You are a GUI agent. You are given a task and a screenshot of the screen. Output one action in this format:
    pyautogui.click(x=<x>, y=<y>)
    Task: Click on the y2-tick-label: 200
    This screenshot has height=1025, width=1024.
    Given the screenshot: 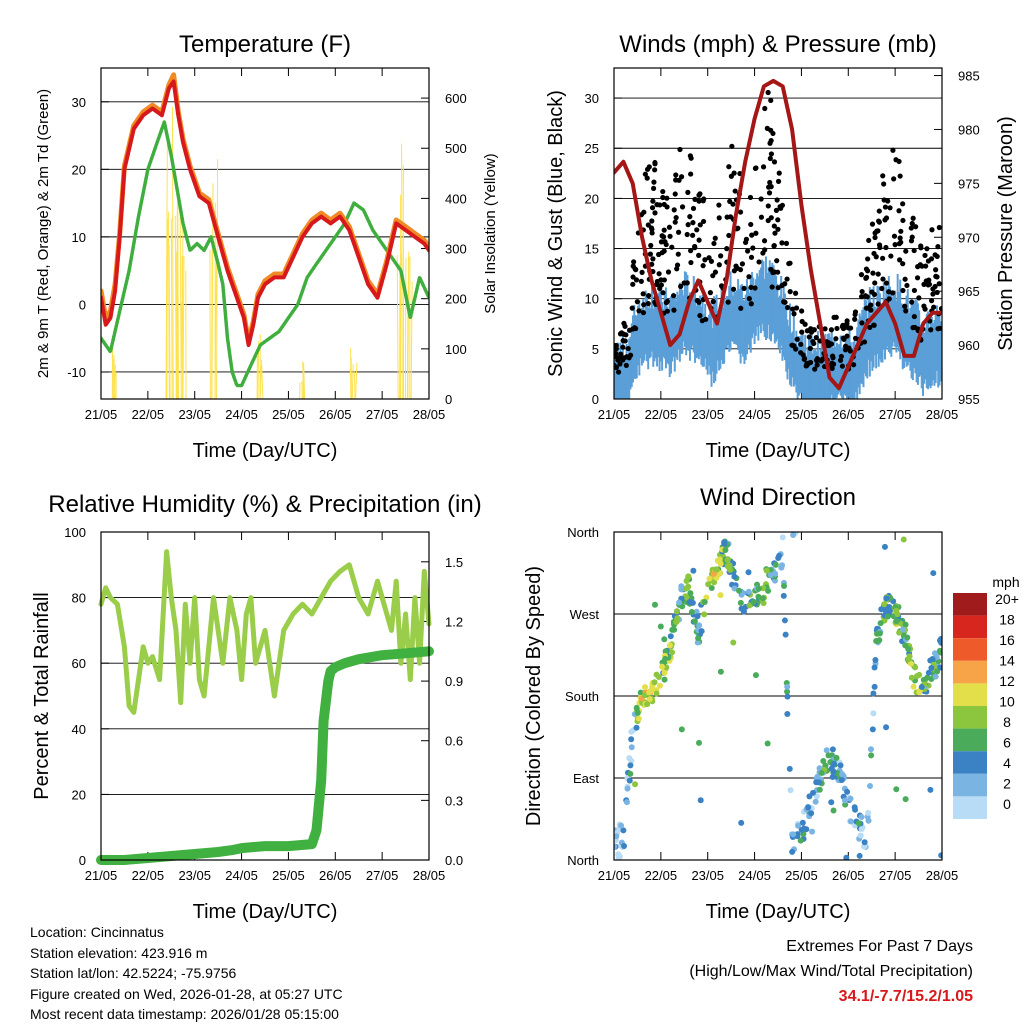 What is the action you would take?
    pyautogui.click(x=456, y=299)
    